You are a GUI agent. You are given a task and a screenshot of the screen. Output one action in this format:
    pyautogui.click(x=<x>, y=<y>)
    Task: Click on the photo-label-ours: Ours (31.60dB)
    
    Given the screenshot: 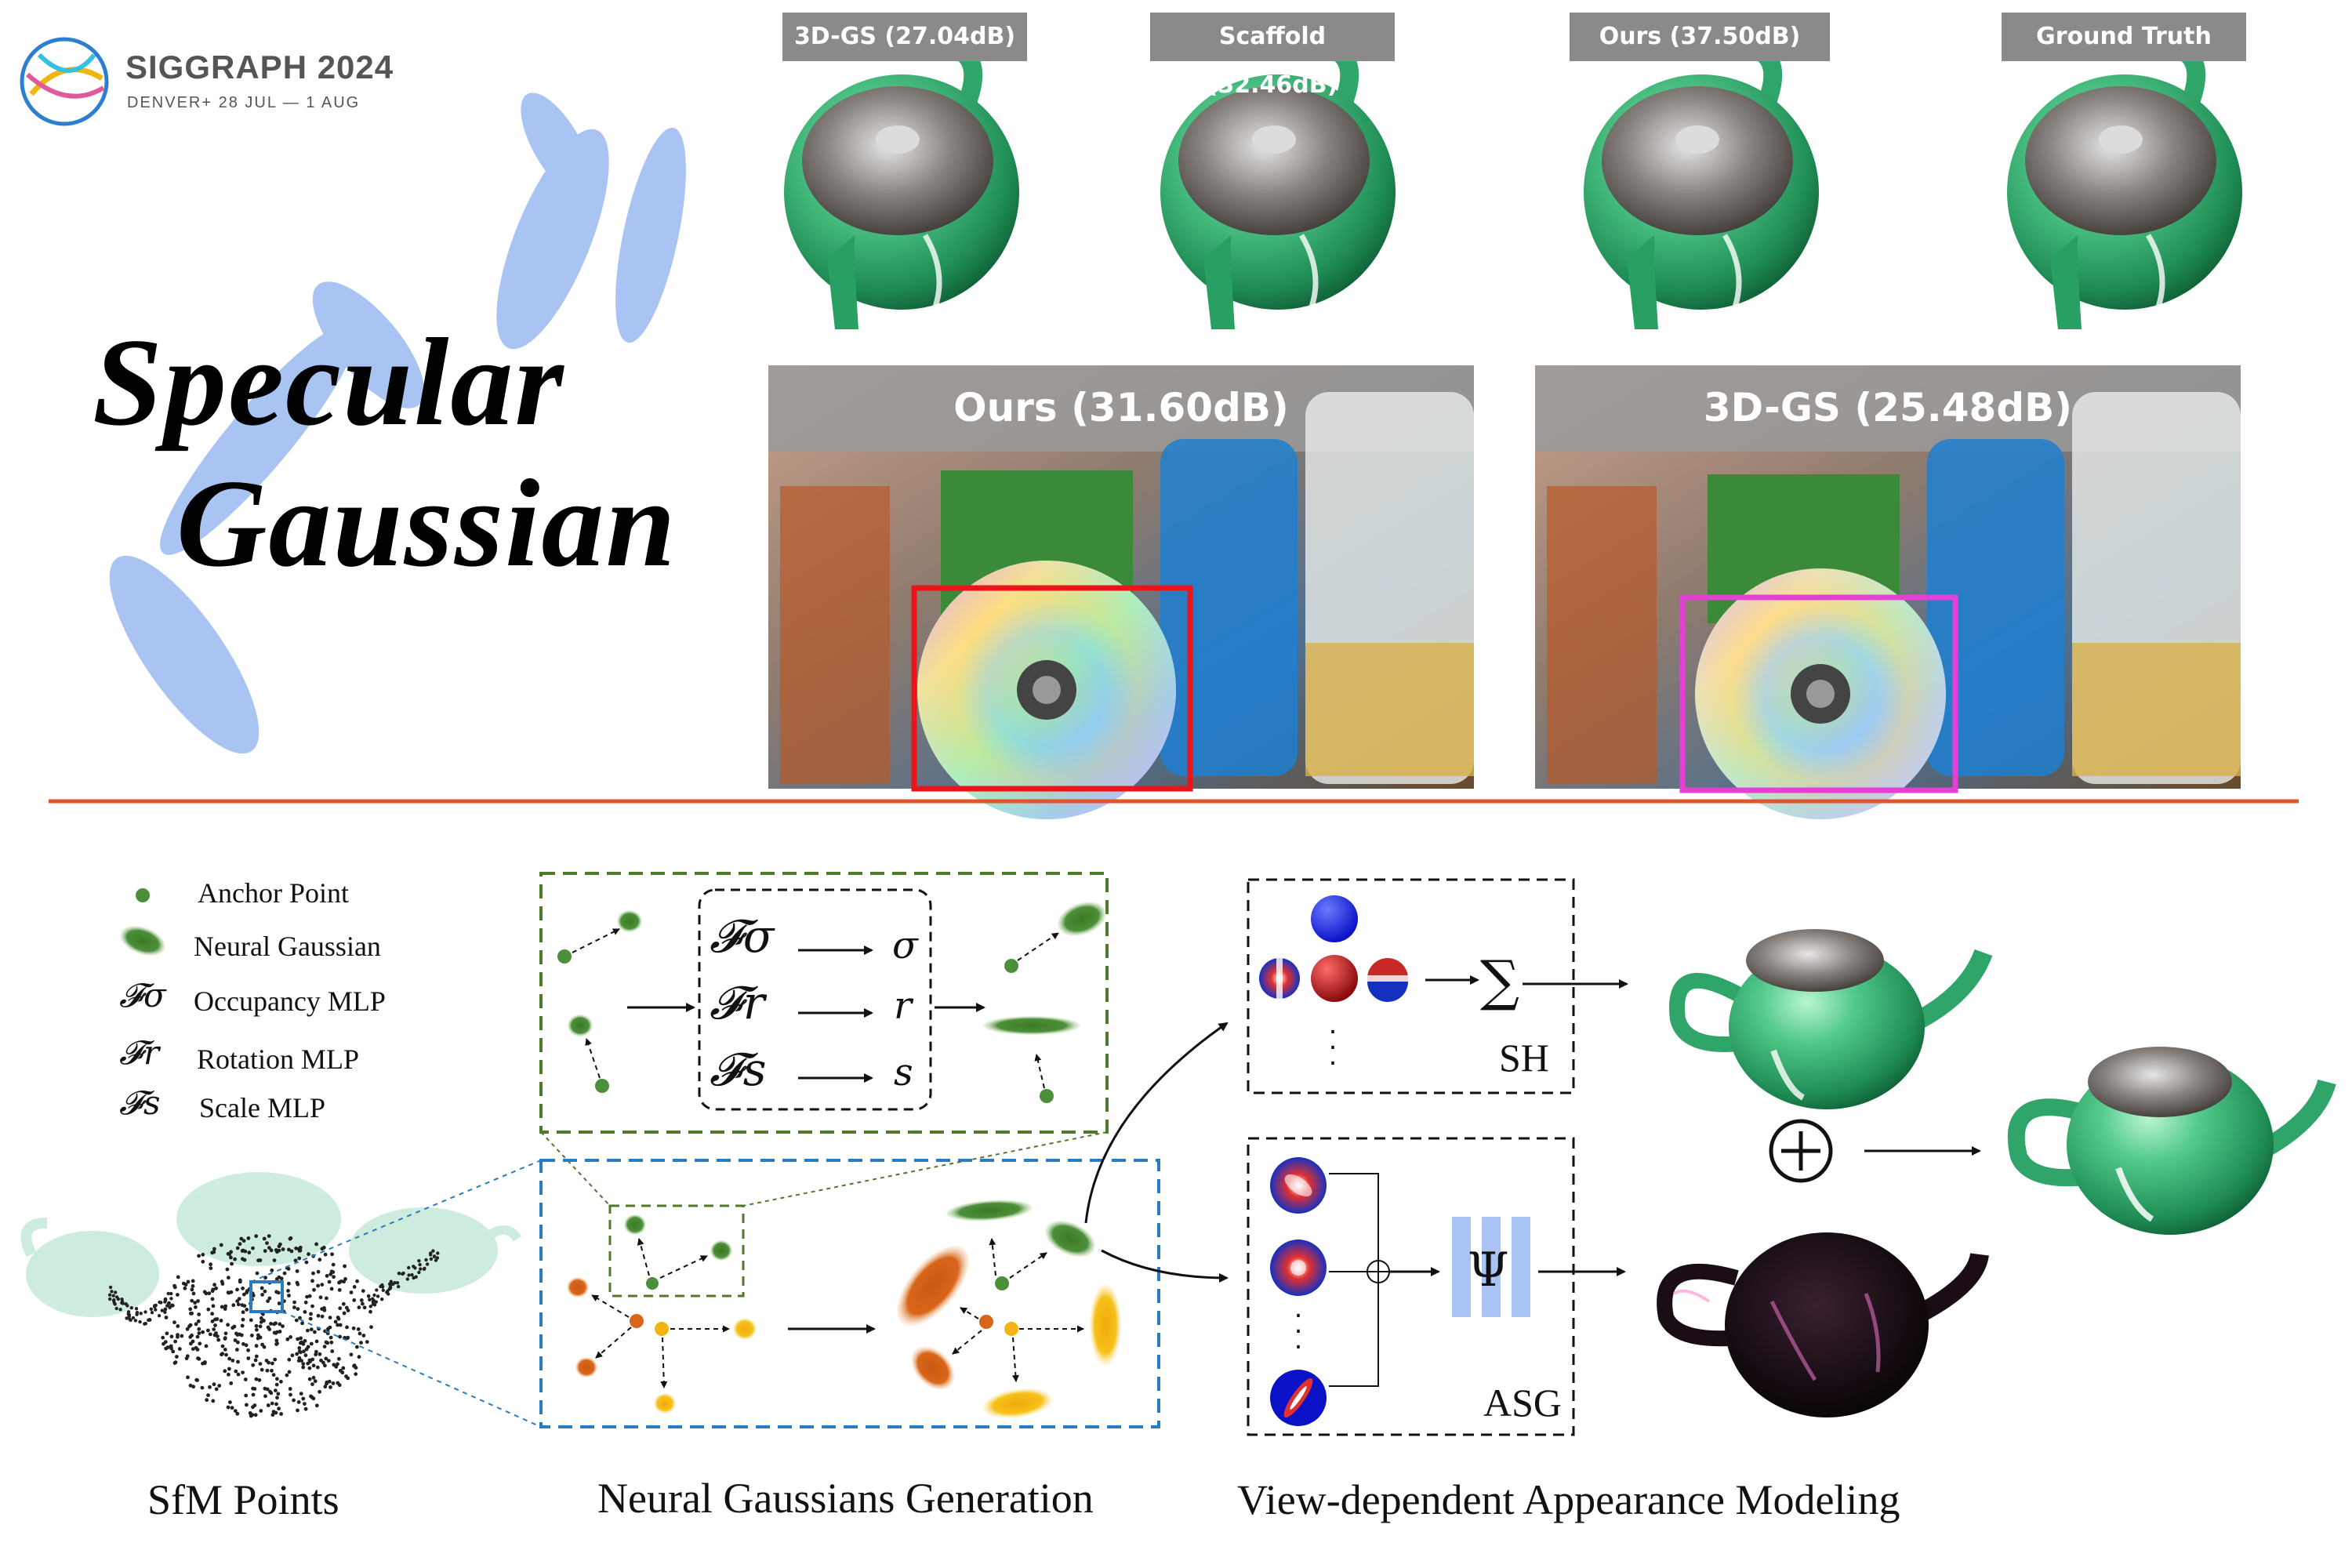 What is the action you would take?
    pyautogui.click(x=1121, y=407)
    